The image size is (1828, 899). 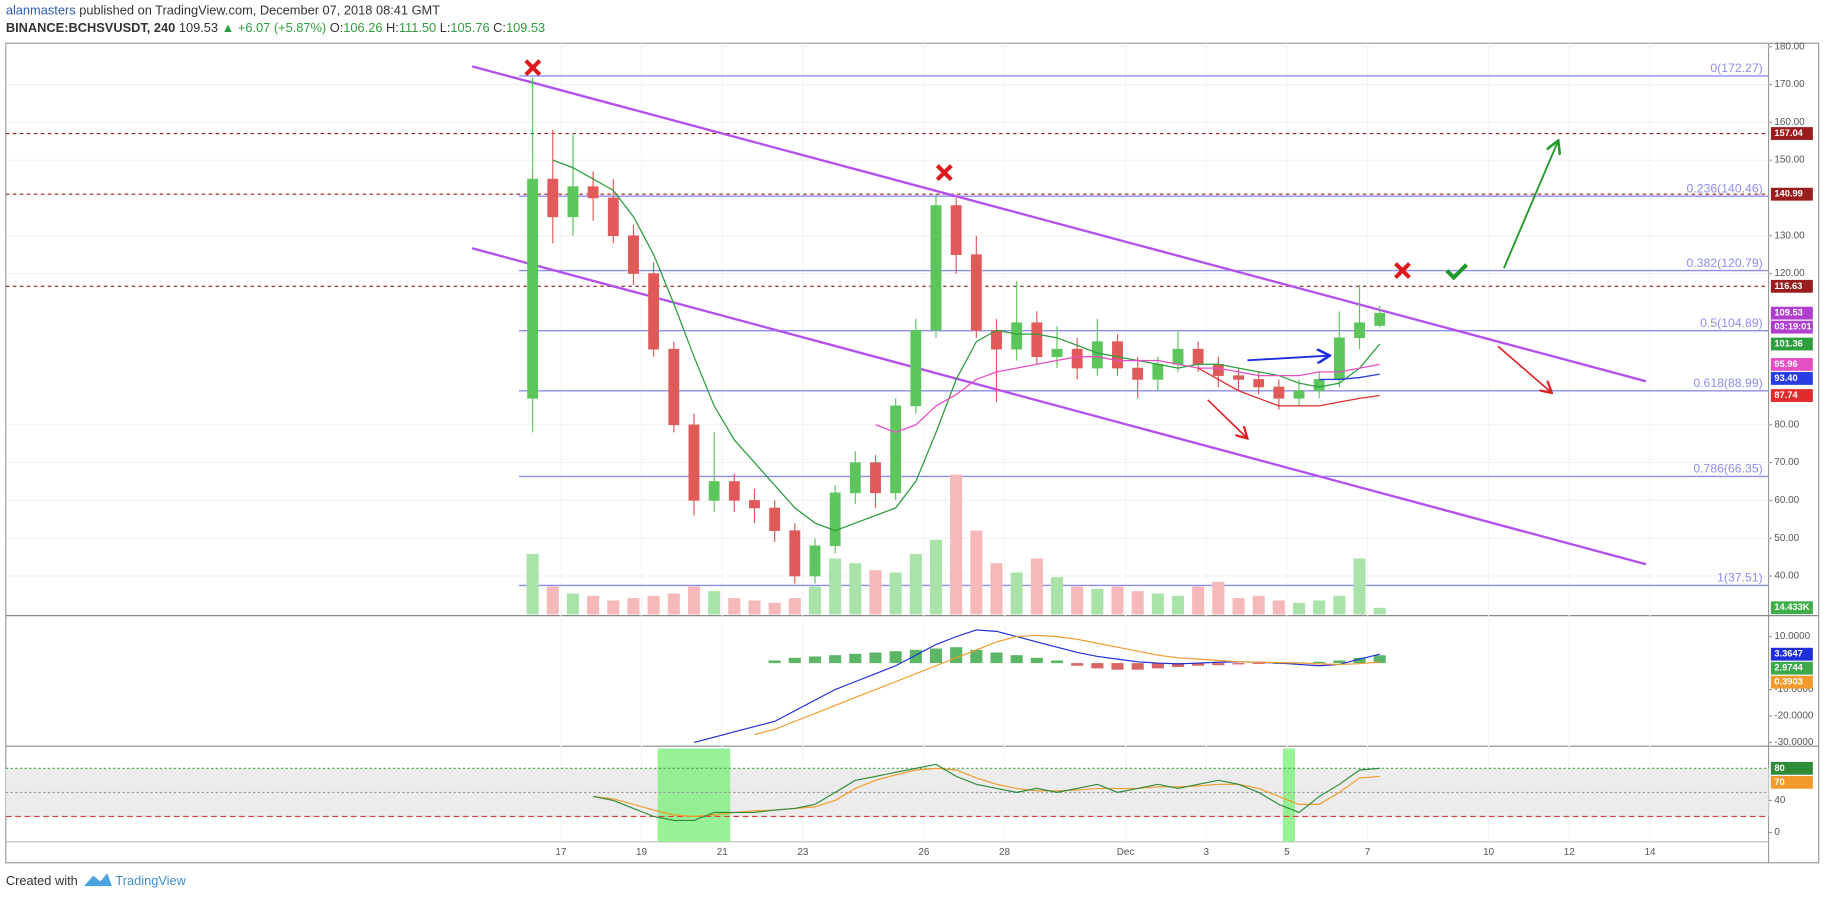 I want to click on value-label: 87.74, so click(x=1786, y=395).